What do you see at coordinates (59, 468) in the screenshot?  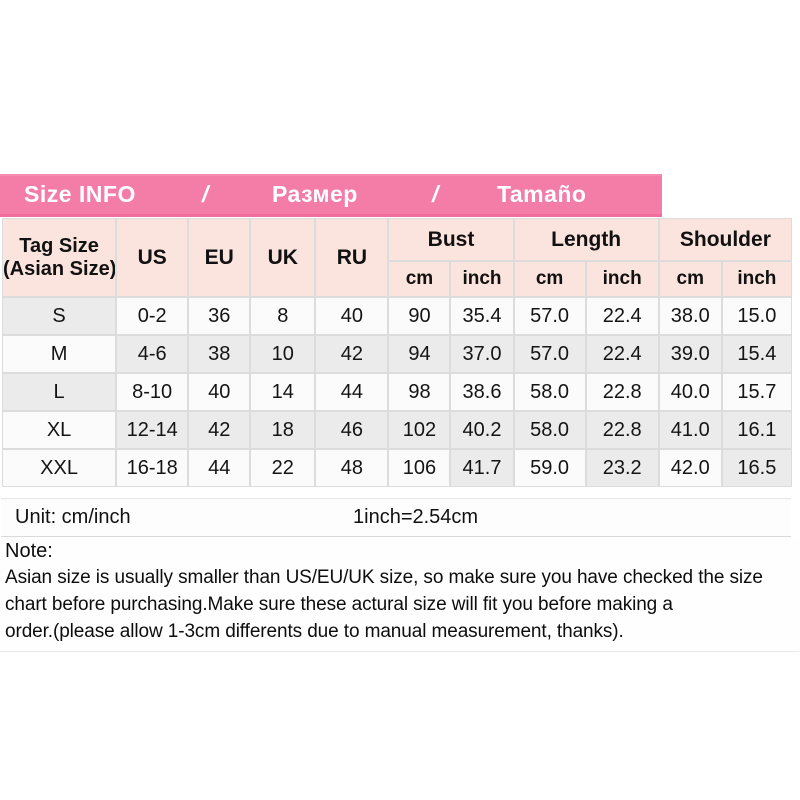 I see `cell: XXL` at bounding box center [59, 468].